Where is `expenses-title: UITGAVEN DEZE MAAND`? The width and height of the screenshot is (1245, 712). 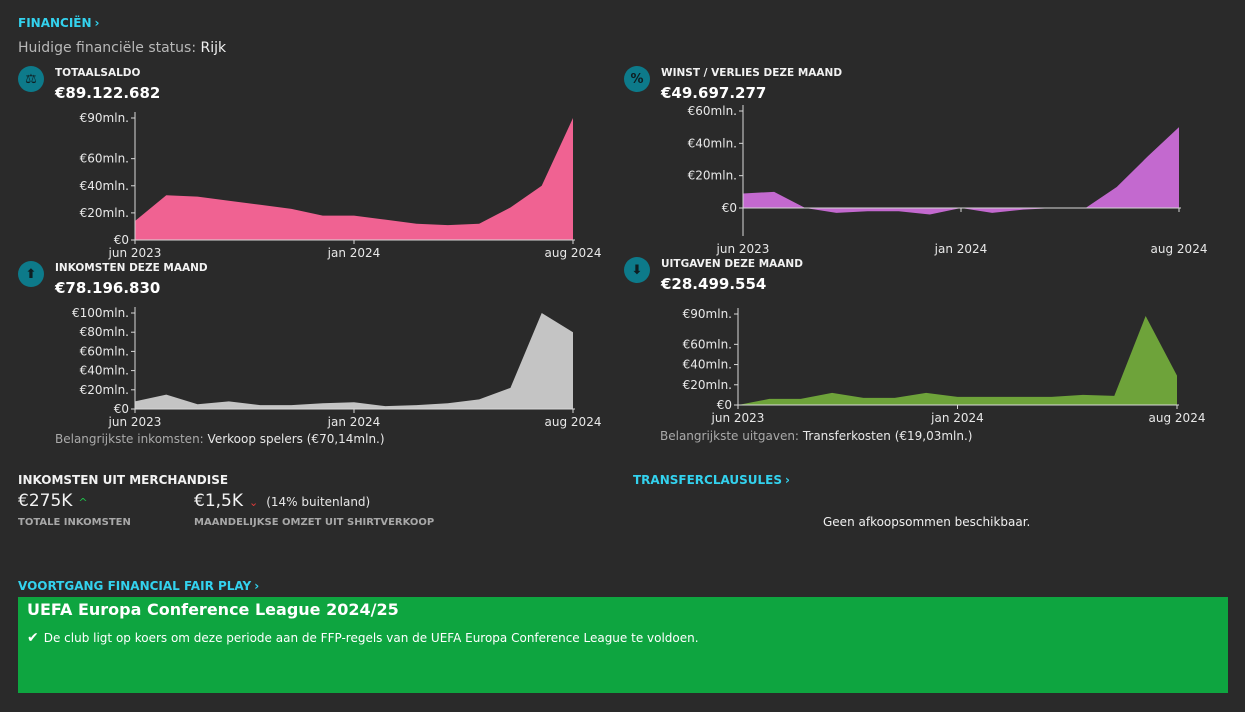 expenses-title: UITGAVEN DEZE MAAND is located at coordinates (732, 264).